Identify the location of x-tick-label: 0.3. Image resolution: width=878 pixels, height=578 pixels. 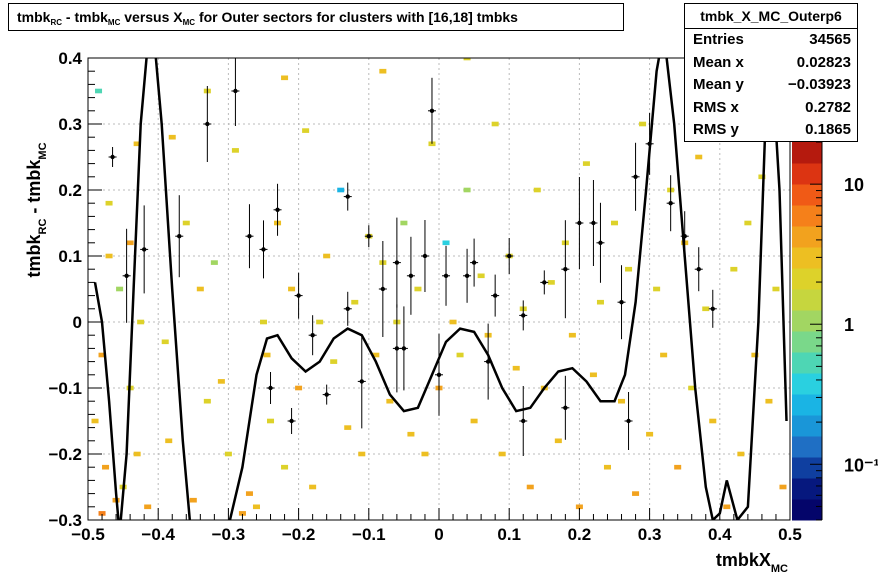
(650, 534).